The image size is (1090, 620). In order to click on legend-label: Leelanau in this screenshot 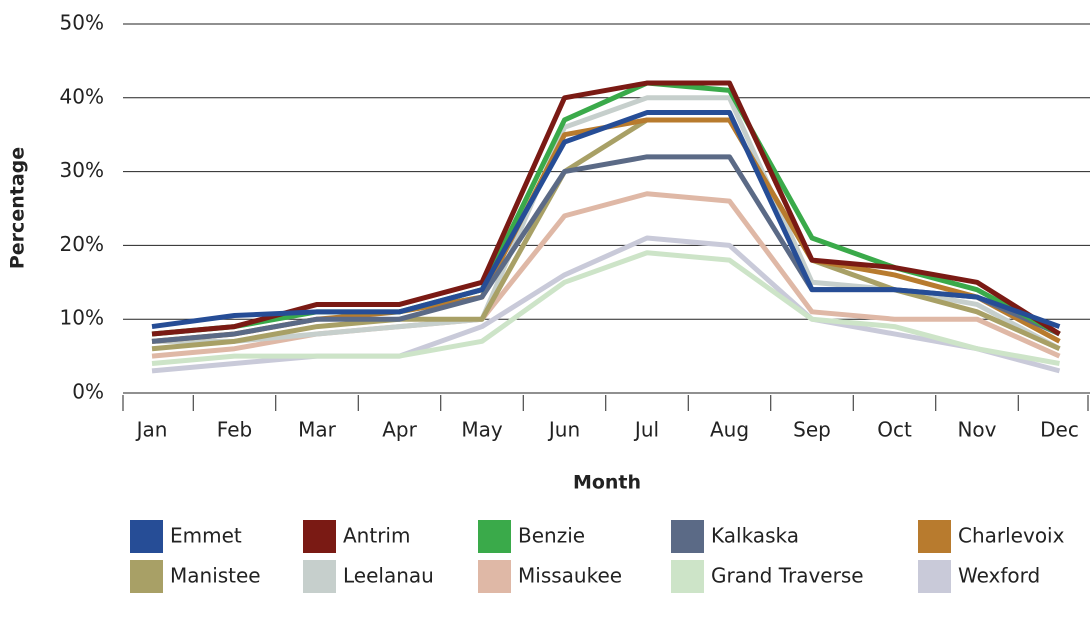, I will do `click(388, 576)`.